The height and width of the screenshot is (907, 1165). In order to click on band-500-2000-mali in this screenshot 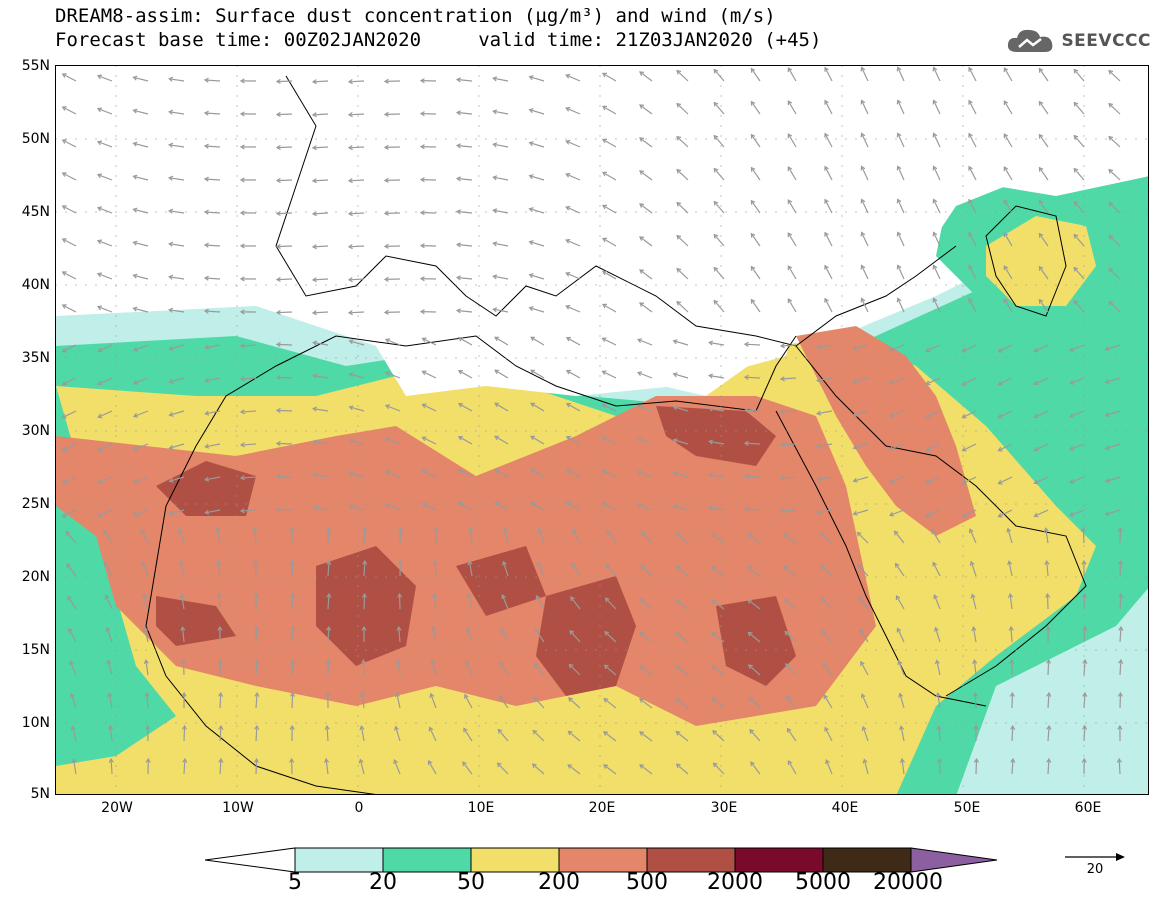, I will do `click(366, 606)`.